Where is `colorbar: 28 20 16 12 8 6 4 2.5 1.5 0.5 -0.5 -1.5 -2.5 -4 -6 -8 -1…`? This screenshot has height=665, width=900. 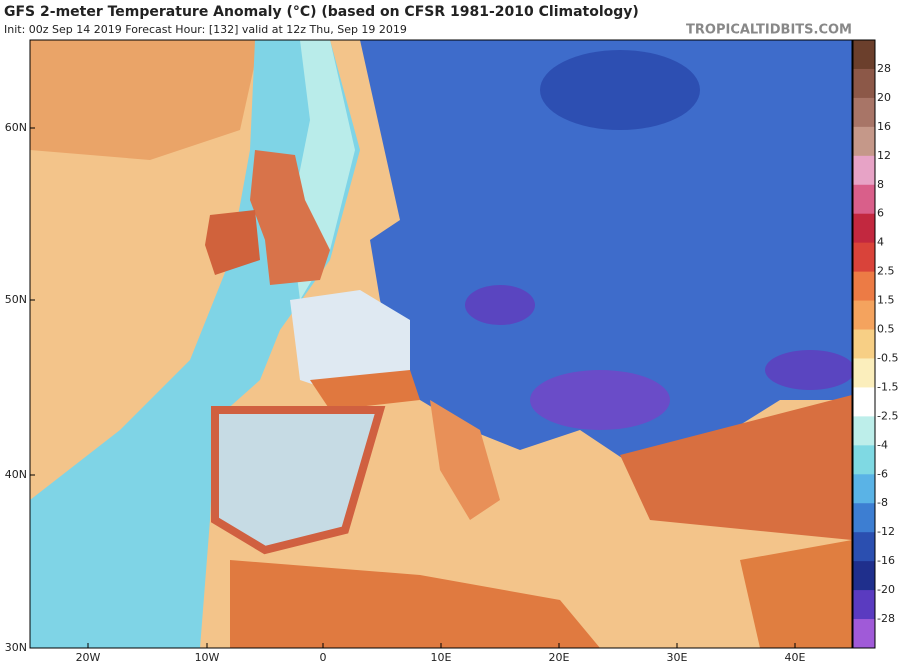
colorbar: 28 20 16 12 8 6 4 2.5 1.5 0.5 -0.5 -1.5 -2.5 -4 -6 -8 -1… is located at coordinates (875, 344).